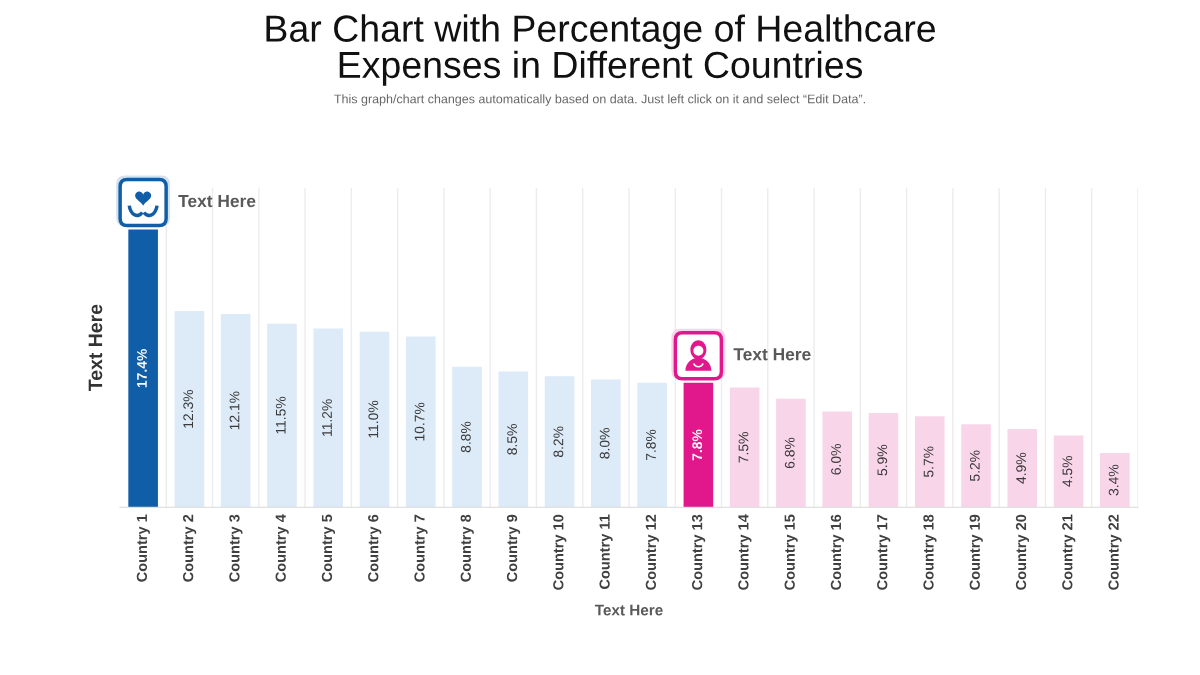  I want to click on x-tick-label: Country 4, so click(282, 548).